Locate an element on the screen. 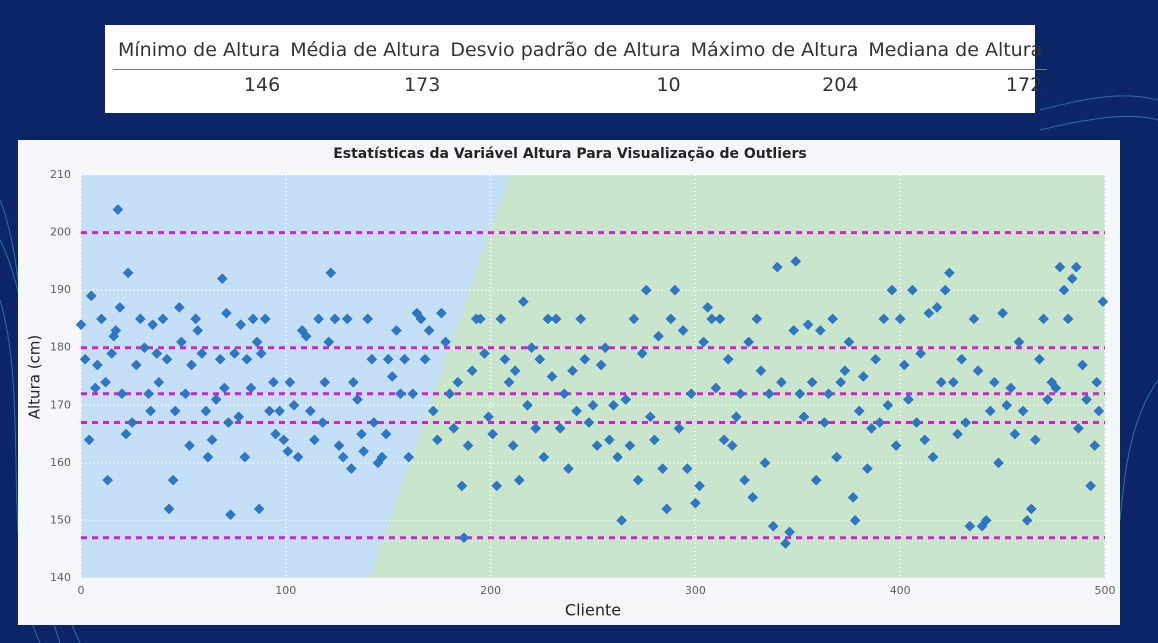 Image resolution: width=1158 pixels, height=643 pixels. y-tick-label: 160 is located at coordinates (60, 462).